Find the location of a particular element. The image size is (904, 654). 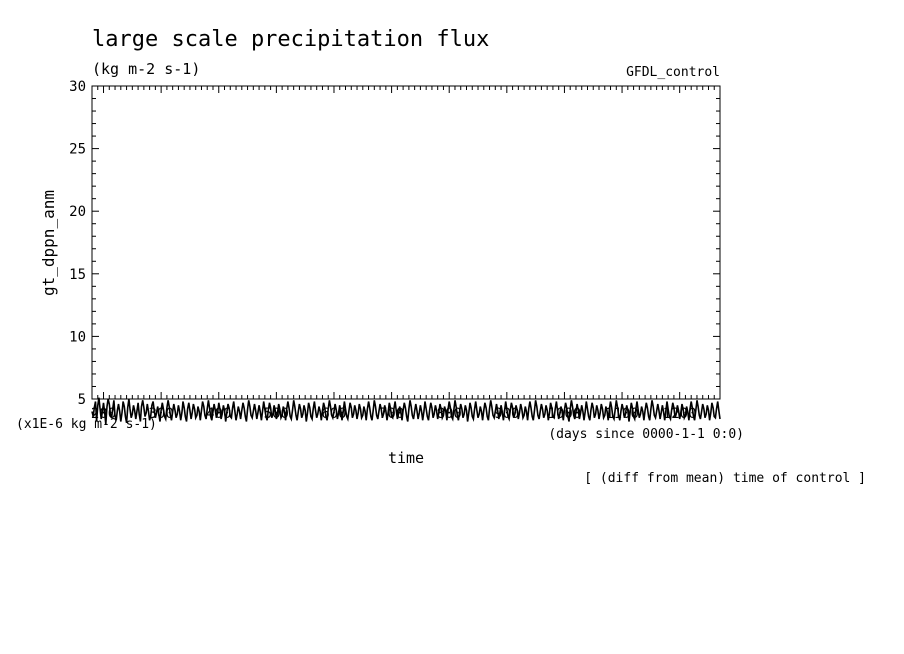

y-axis-label: gt_dppn_anm is located at coordinates (48, 243).